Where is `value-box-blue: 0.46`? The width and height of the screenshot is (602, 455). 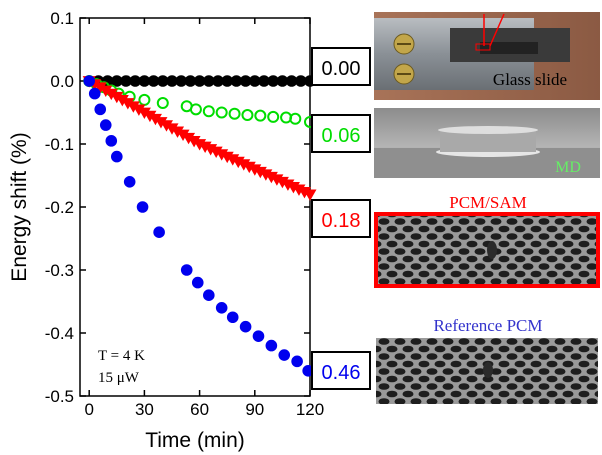 value-box-blue: 0.46 is located at coordinates (341, 373).